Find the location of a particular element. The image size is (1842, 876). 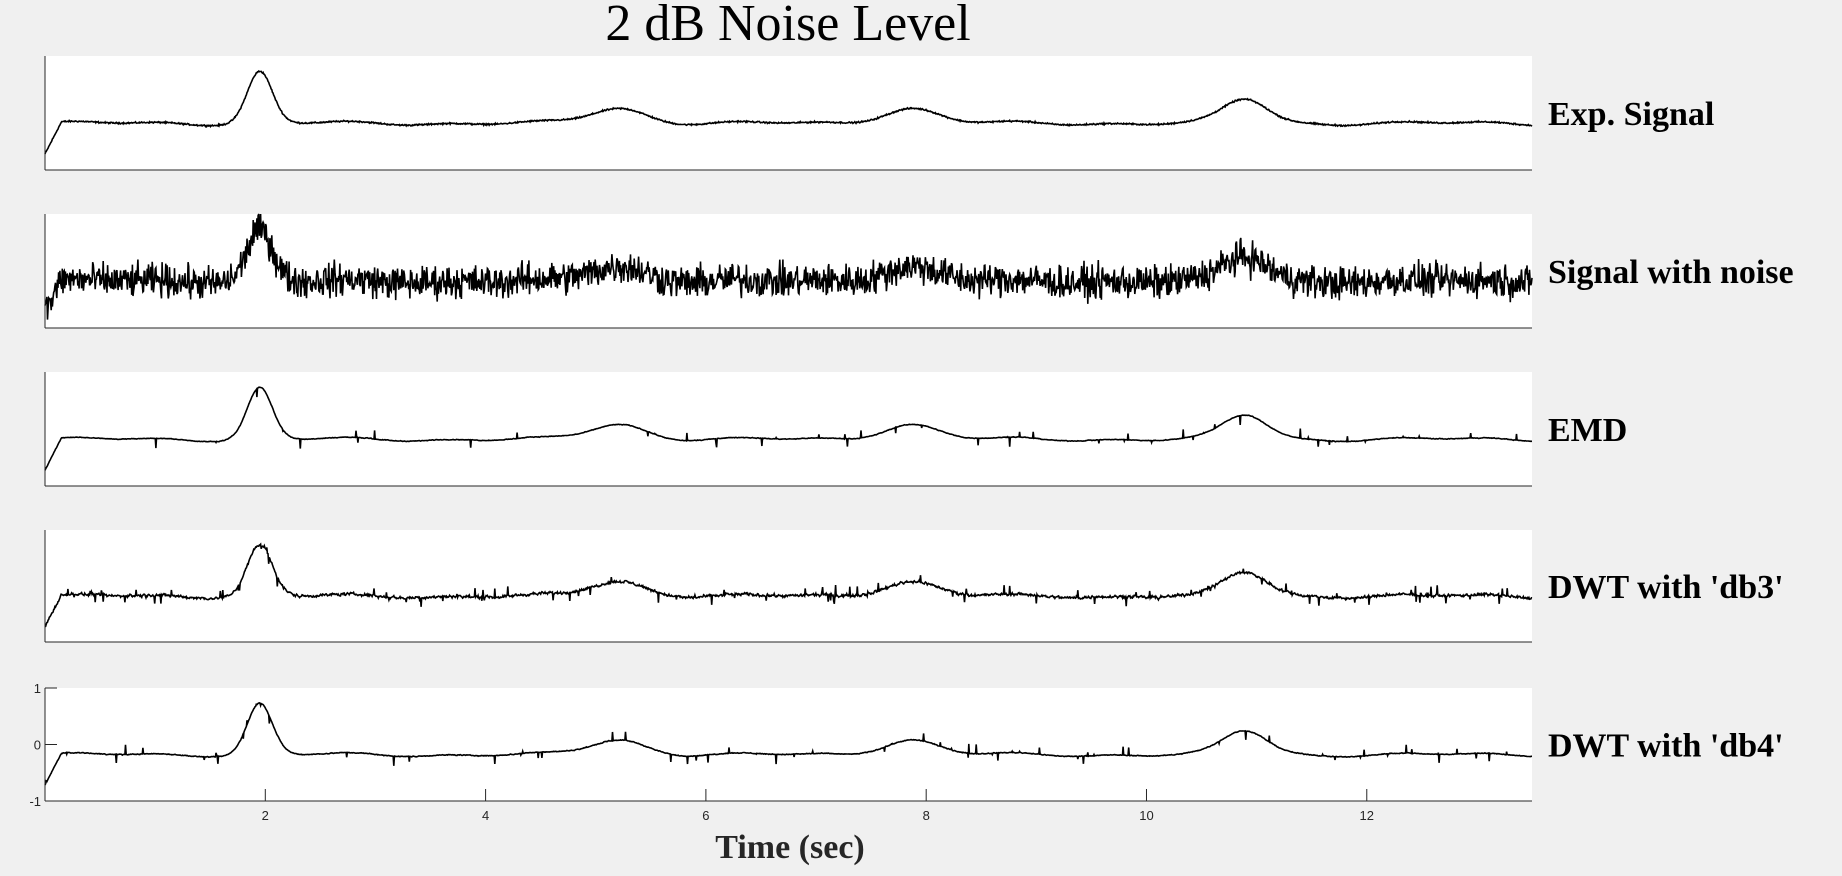

panel-label: EMD is located at coordinates (1587, 430).